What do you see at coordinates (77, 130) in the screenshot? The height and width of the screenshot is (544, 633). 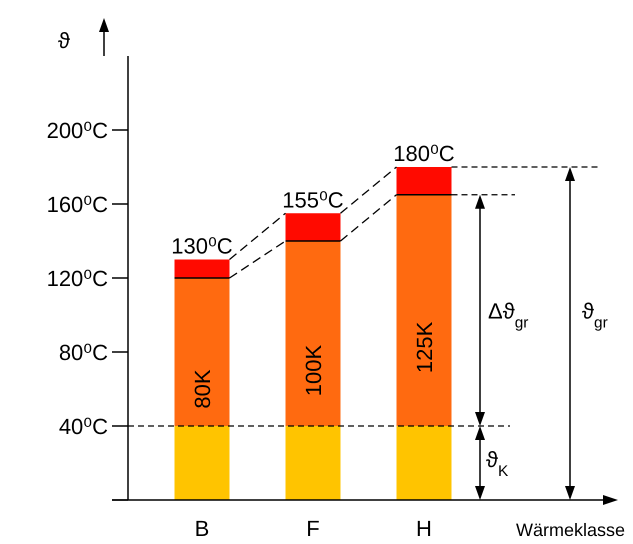 I see `y-tick-label: 200⁰C` at bounding box center [77, 130].